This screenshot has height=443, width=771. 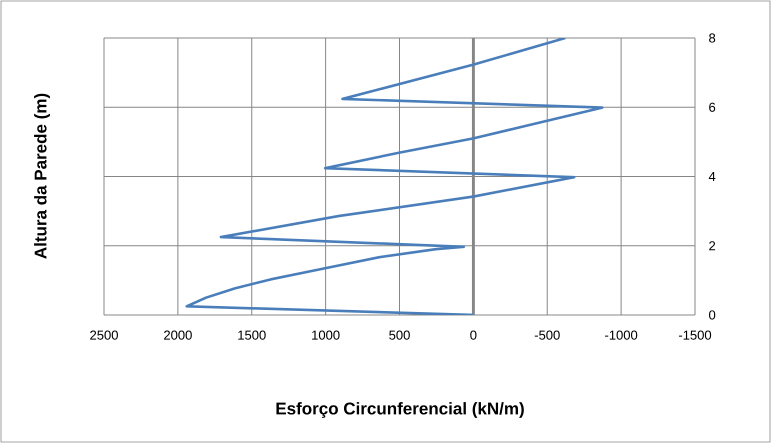 What do you see at coordinates (712, 107) in the screenshot?
I see `y-tick-label: 6` at bounding box center [712, 107].